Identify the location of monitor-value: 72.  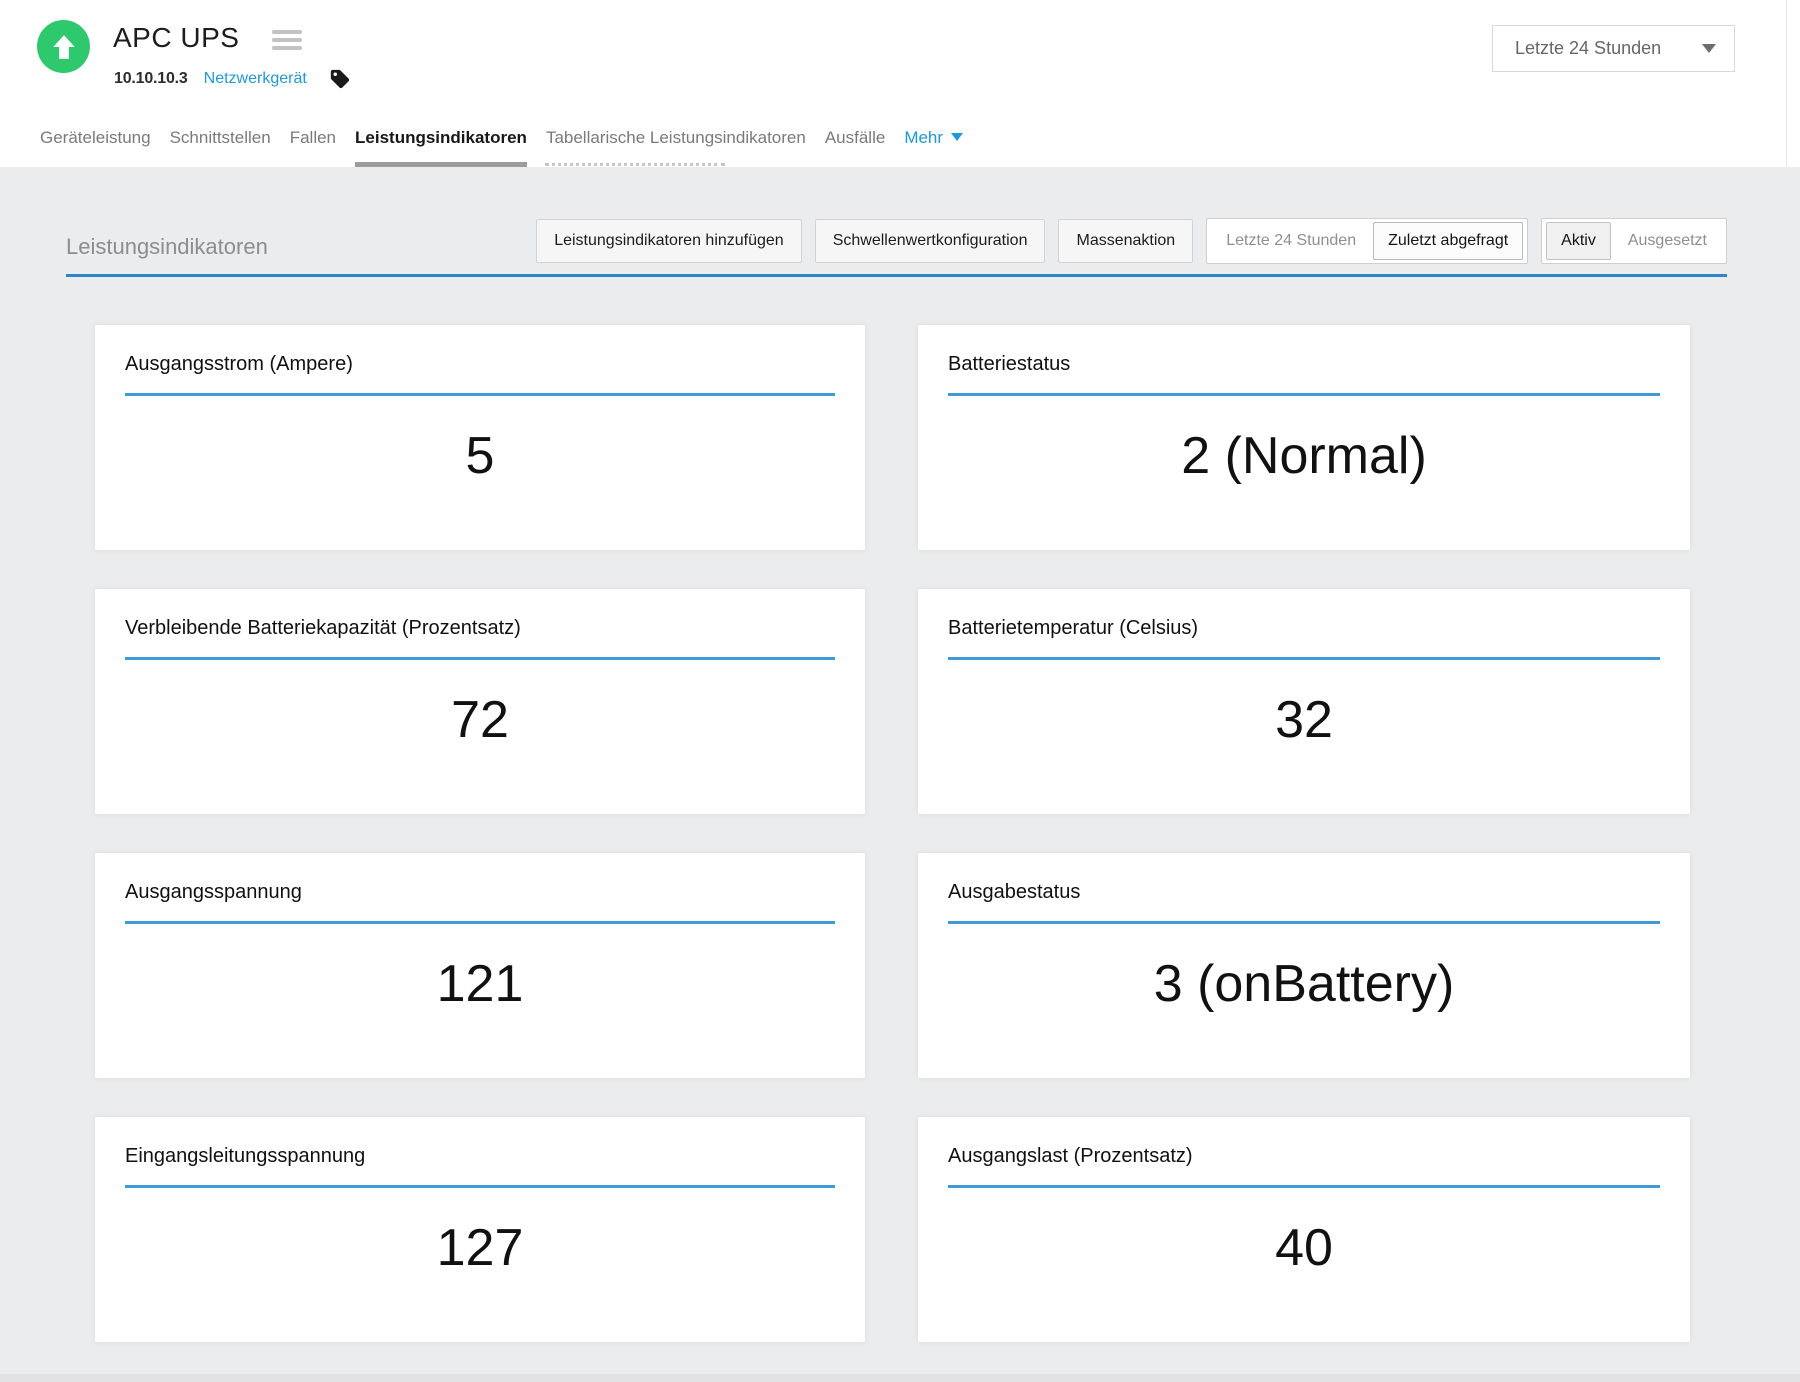
(480, 720).